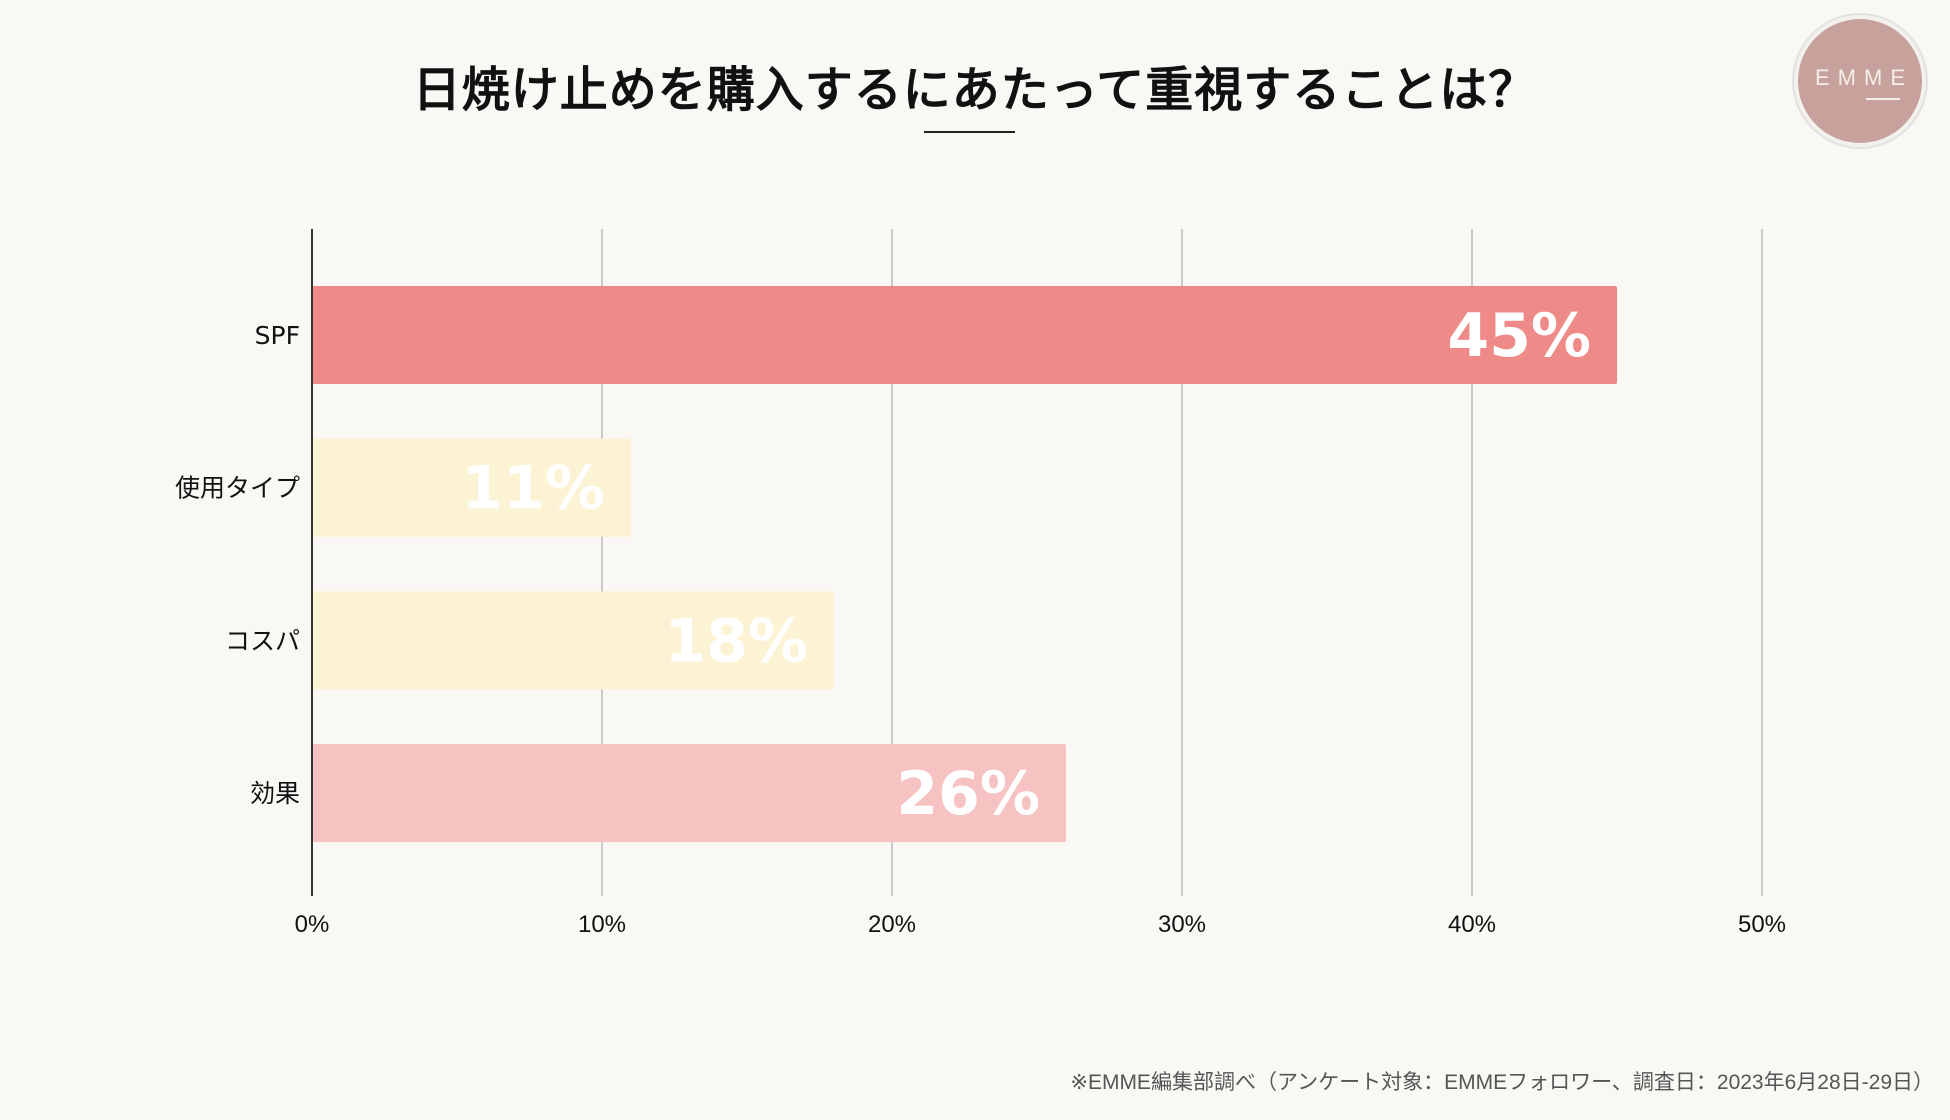 This screenshot has width=1950, height=1120. What do you see at coordinates (1864, 77) in the screenshot?
I see `logo-text: EMME` at bounding box center [1864, 77].